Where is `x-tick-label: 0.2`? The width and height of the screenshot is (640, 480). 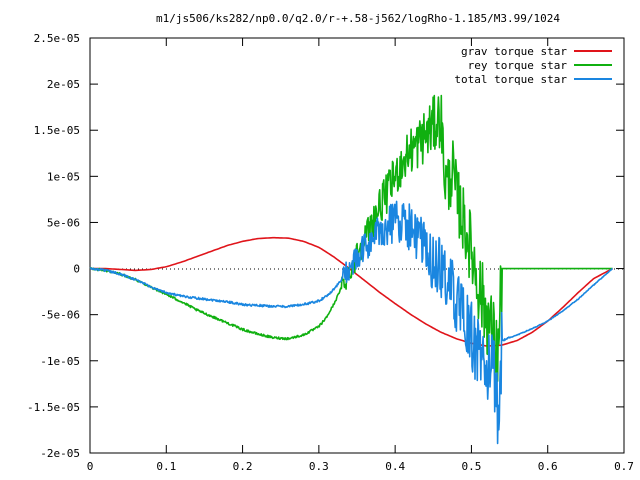 x-tick-label: 0.2 is located at coordinates (243, 466).